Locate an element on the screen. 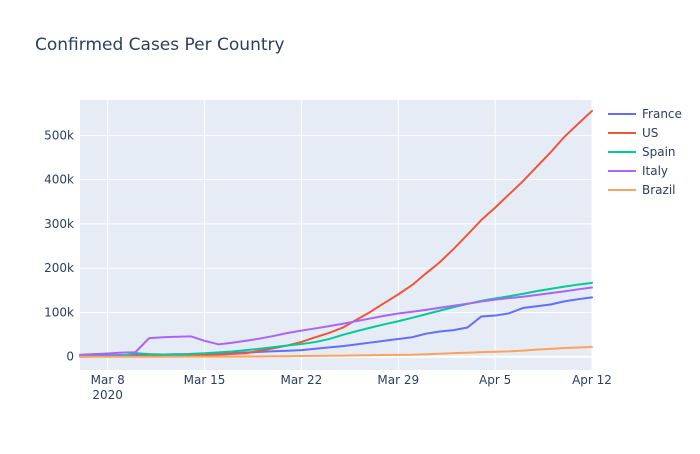  legend-item-us: US is located at coordinates (633, 133).